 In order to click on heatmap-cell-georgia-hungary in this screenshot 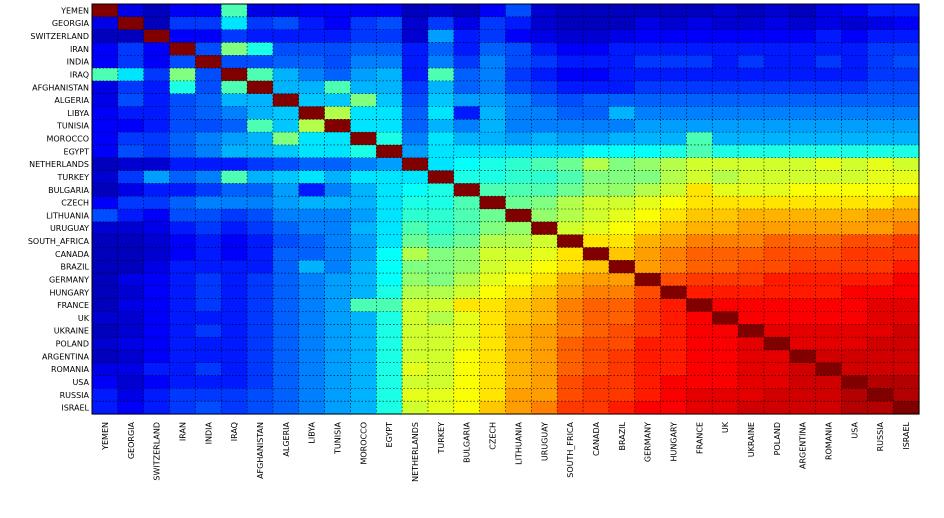, I will do `click(673, 23)`.